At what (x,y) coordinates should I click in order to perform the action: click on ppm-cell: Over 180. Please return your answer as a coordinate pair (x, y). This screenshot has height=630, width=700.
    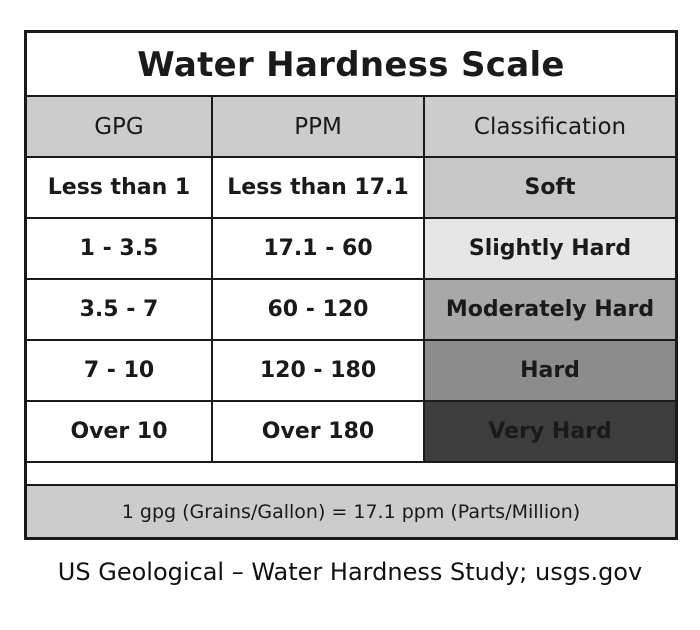
    Looking at the image, I should click on (318, 431).